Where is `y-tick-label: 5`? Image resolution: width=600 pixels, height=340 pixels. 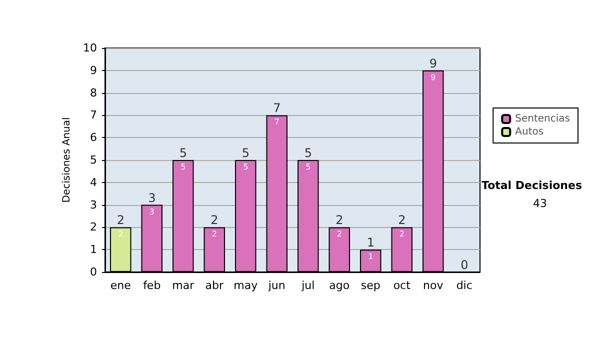 y-tick-label: 5 is located at coordinates (93, 160).